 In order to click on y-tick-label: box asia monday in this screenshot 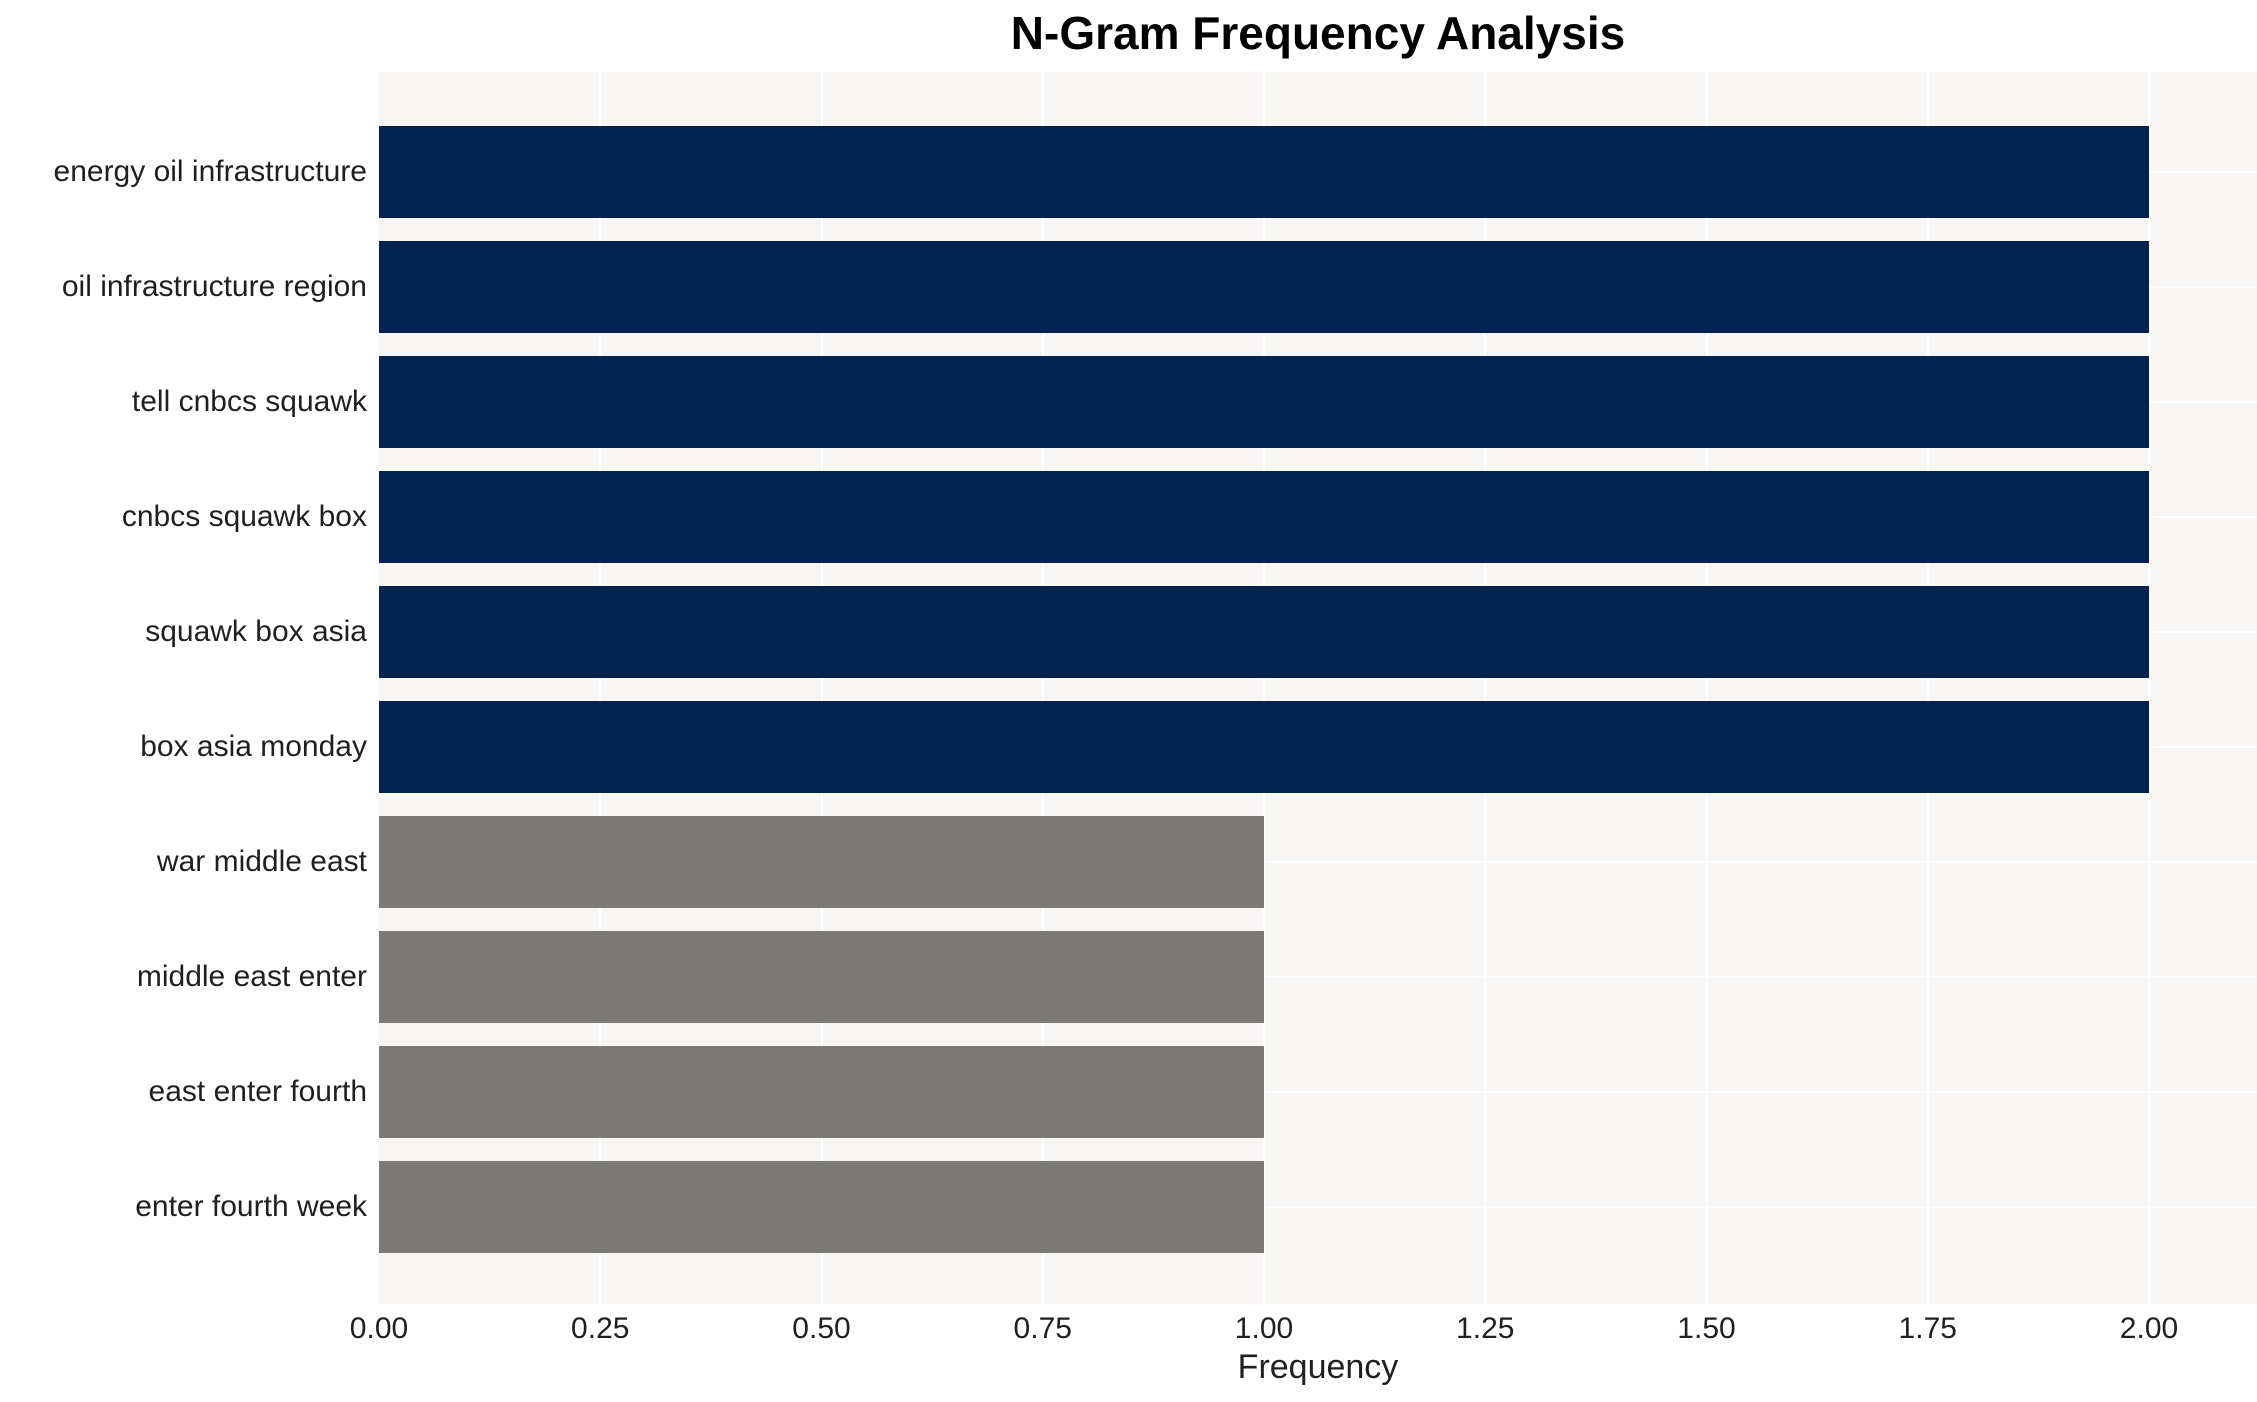, I will do `click(253, 746)`.